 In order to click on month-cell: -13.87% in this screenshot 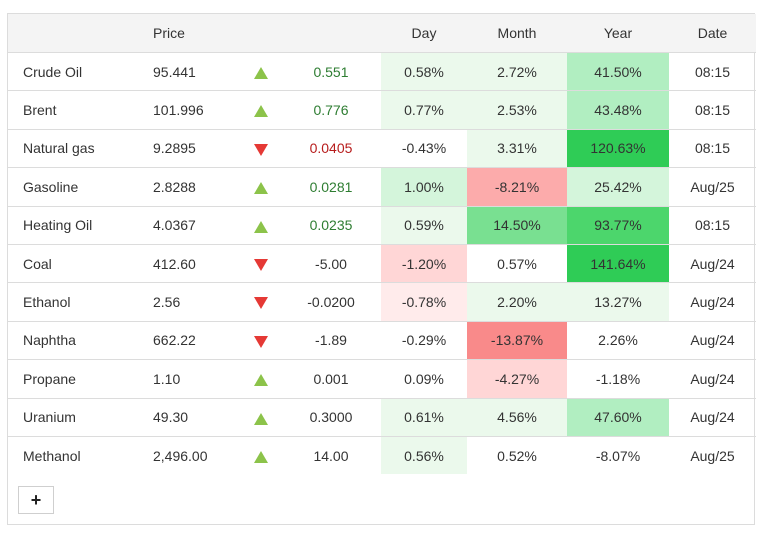, I will do `click(517, 341)`.